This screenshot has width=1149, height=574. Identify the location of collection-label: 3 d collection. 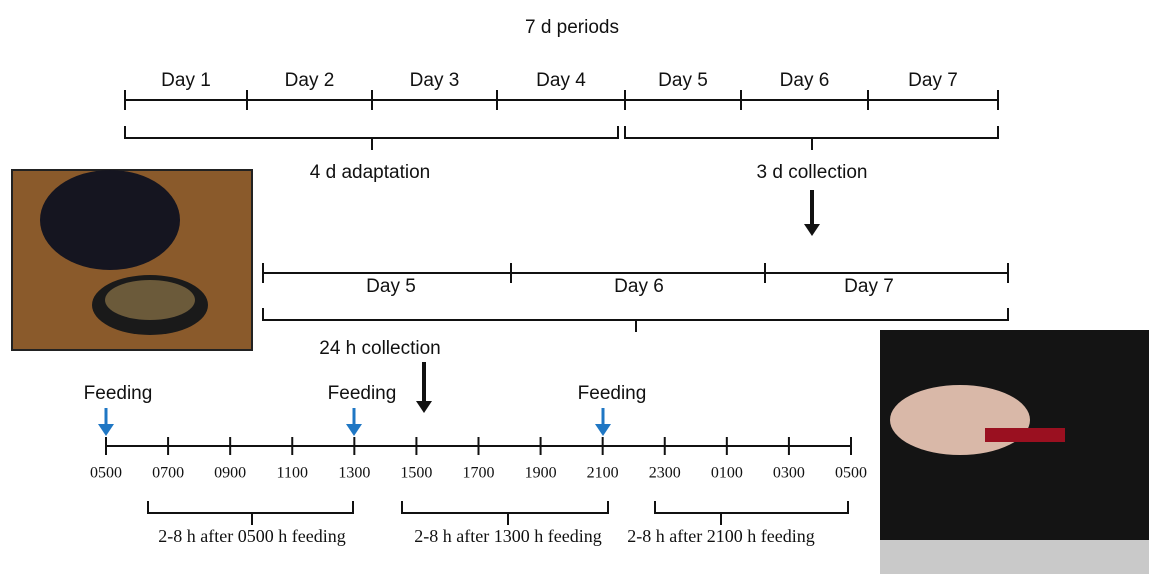
(812, 172).